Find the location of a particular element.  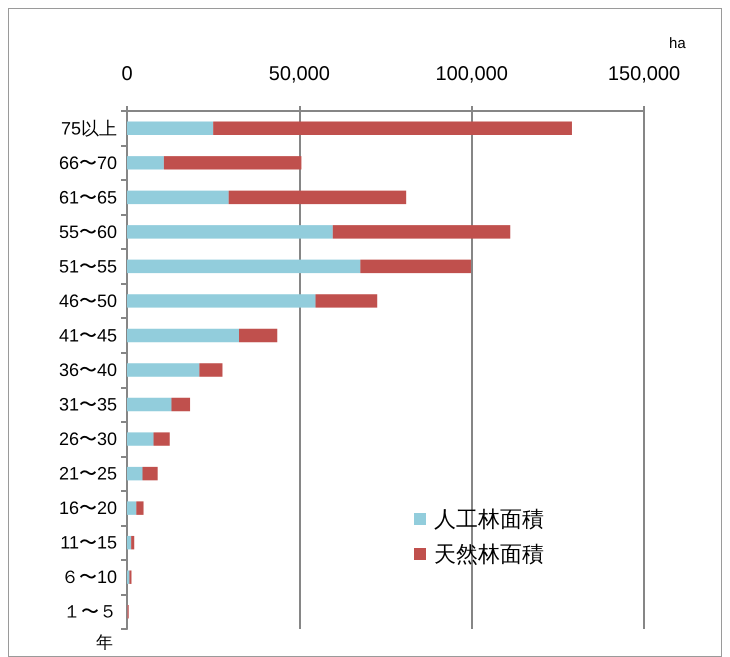

y-tick-label: 11〜15 is located at coordinates (88, 542).